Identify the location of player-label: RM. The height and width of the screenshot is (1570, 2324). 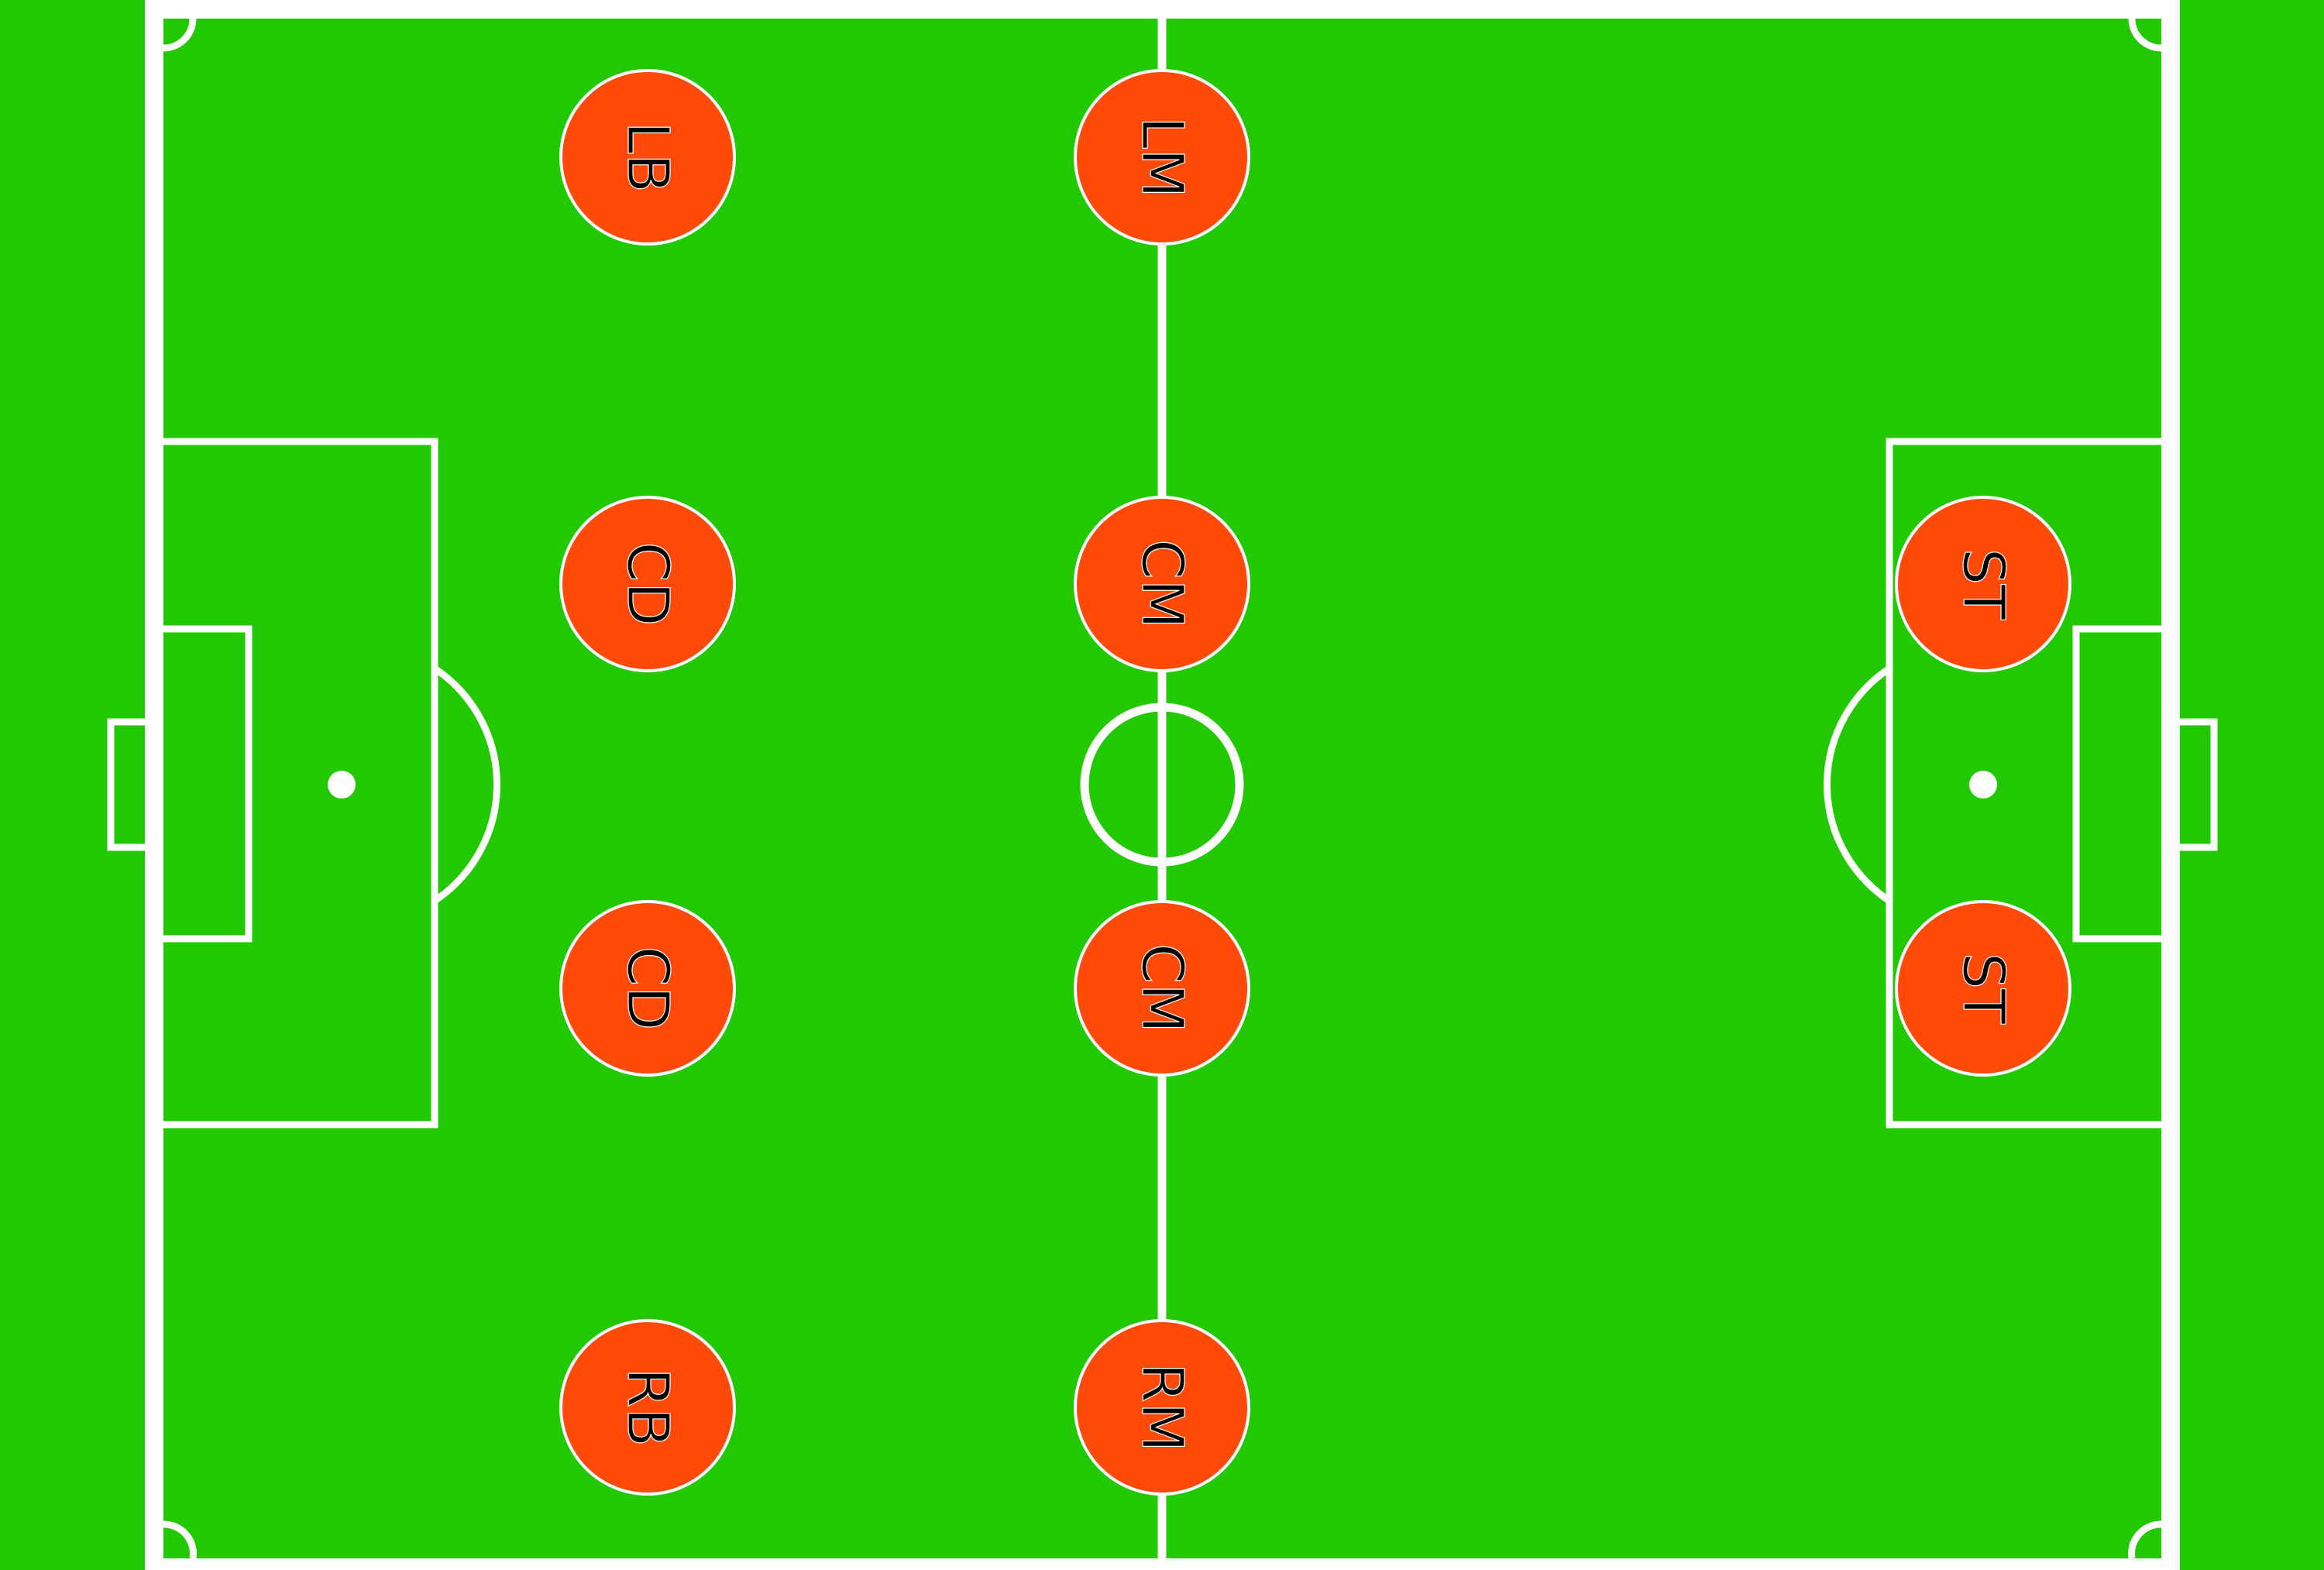
(1162, 1406).